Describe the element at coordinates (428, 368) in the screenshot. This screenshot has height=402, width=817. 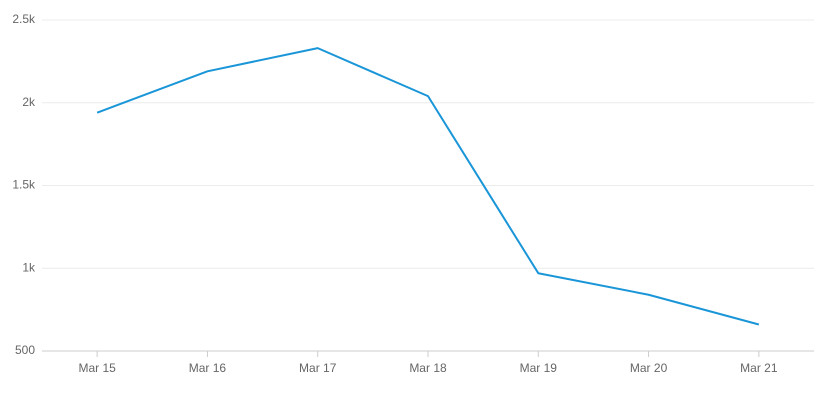
I see `x-tick-label: Mar 18` at that location.